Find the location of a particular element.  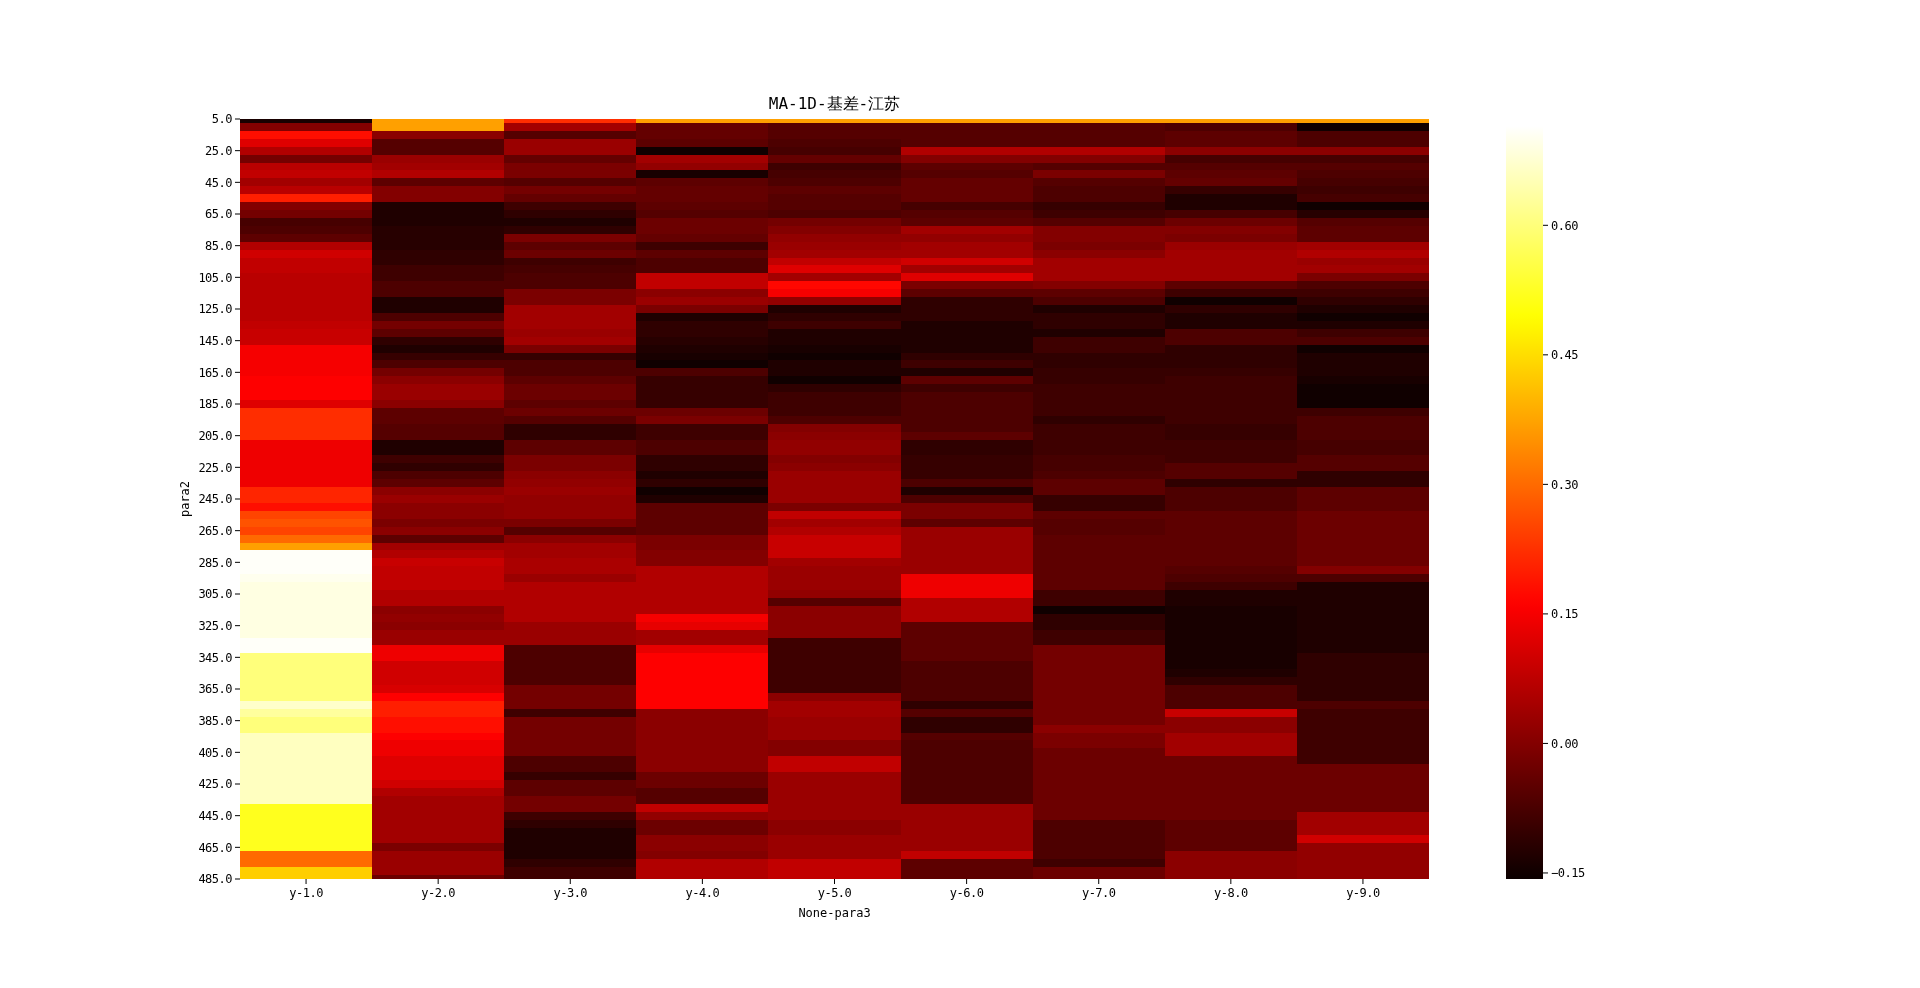

x-tick-label: y-4.0 is located at coordinates (702, 892).